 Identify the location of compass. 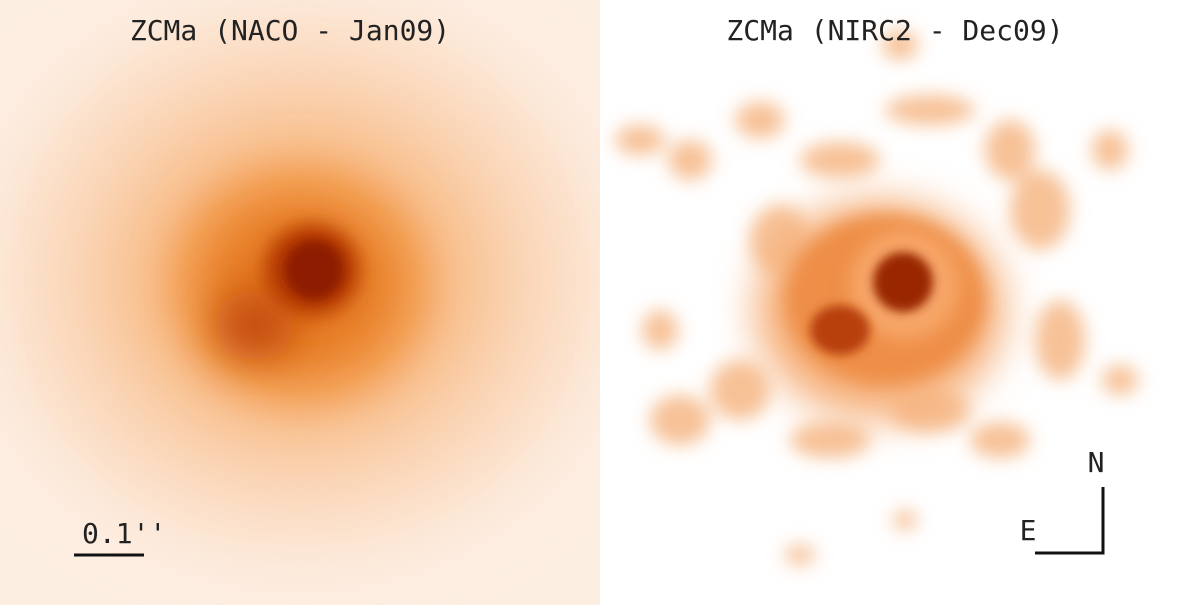
(1070, 521).